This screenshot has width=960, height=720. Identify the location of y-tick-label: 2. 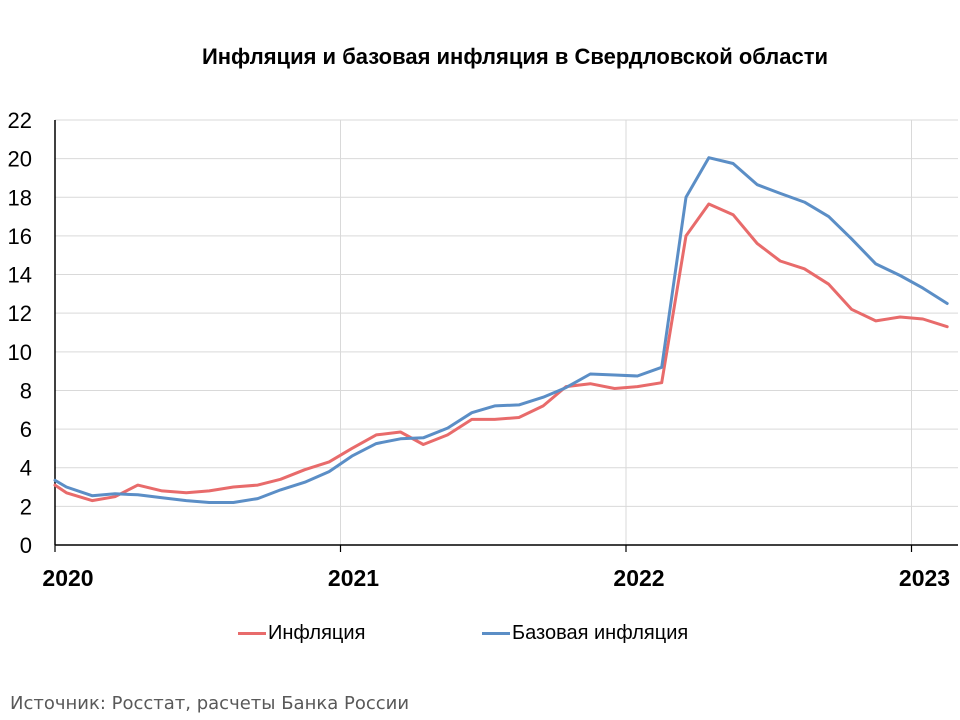
(26, 506).